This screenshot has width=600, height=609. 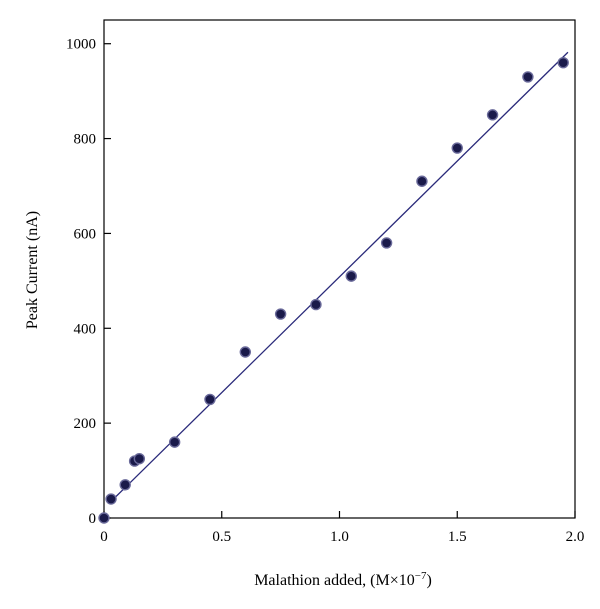 I want to click on x-tick-label: 2.0, so click(x=575, y=537).